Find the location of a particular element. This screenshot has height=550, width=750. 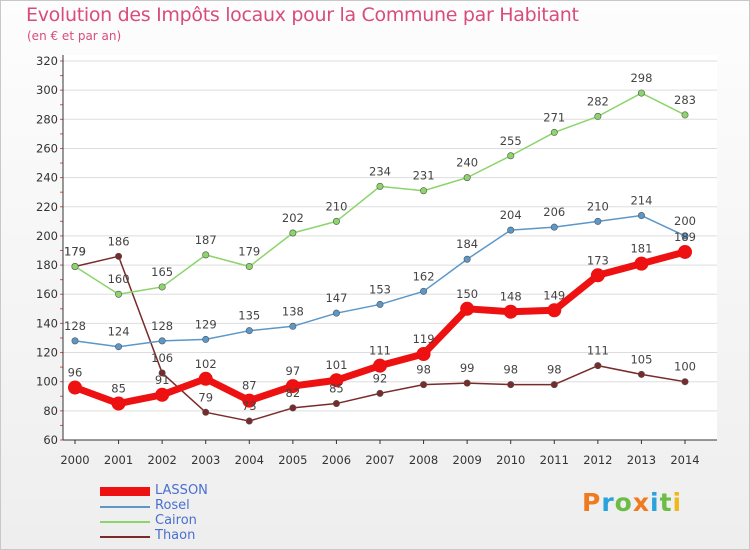

data-label-lasson: 87 is located at coordinates (249, 386).